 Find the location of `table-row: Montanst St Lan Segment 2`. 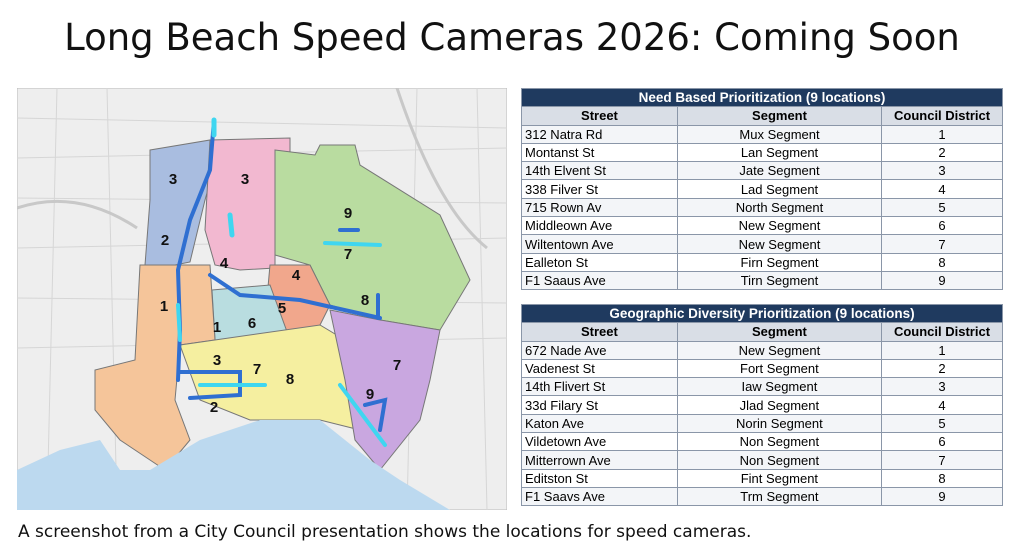

table-row: Montanst St Lan Segment 2 is located at coordinates (762, 152).